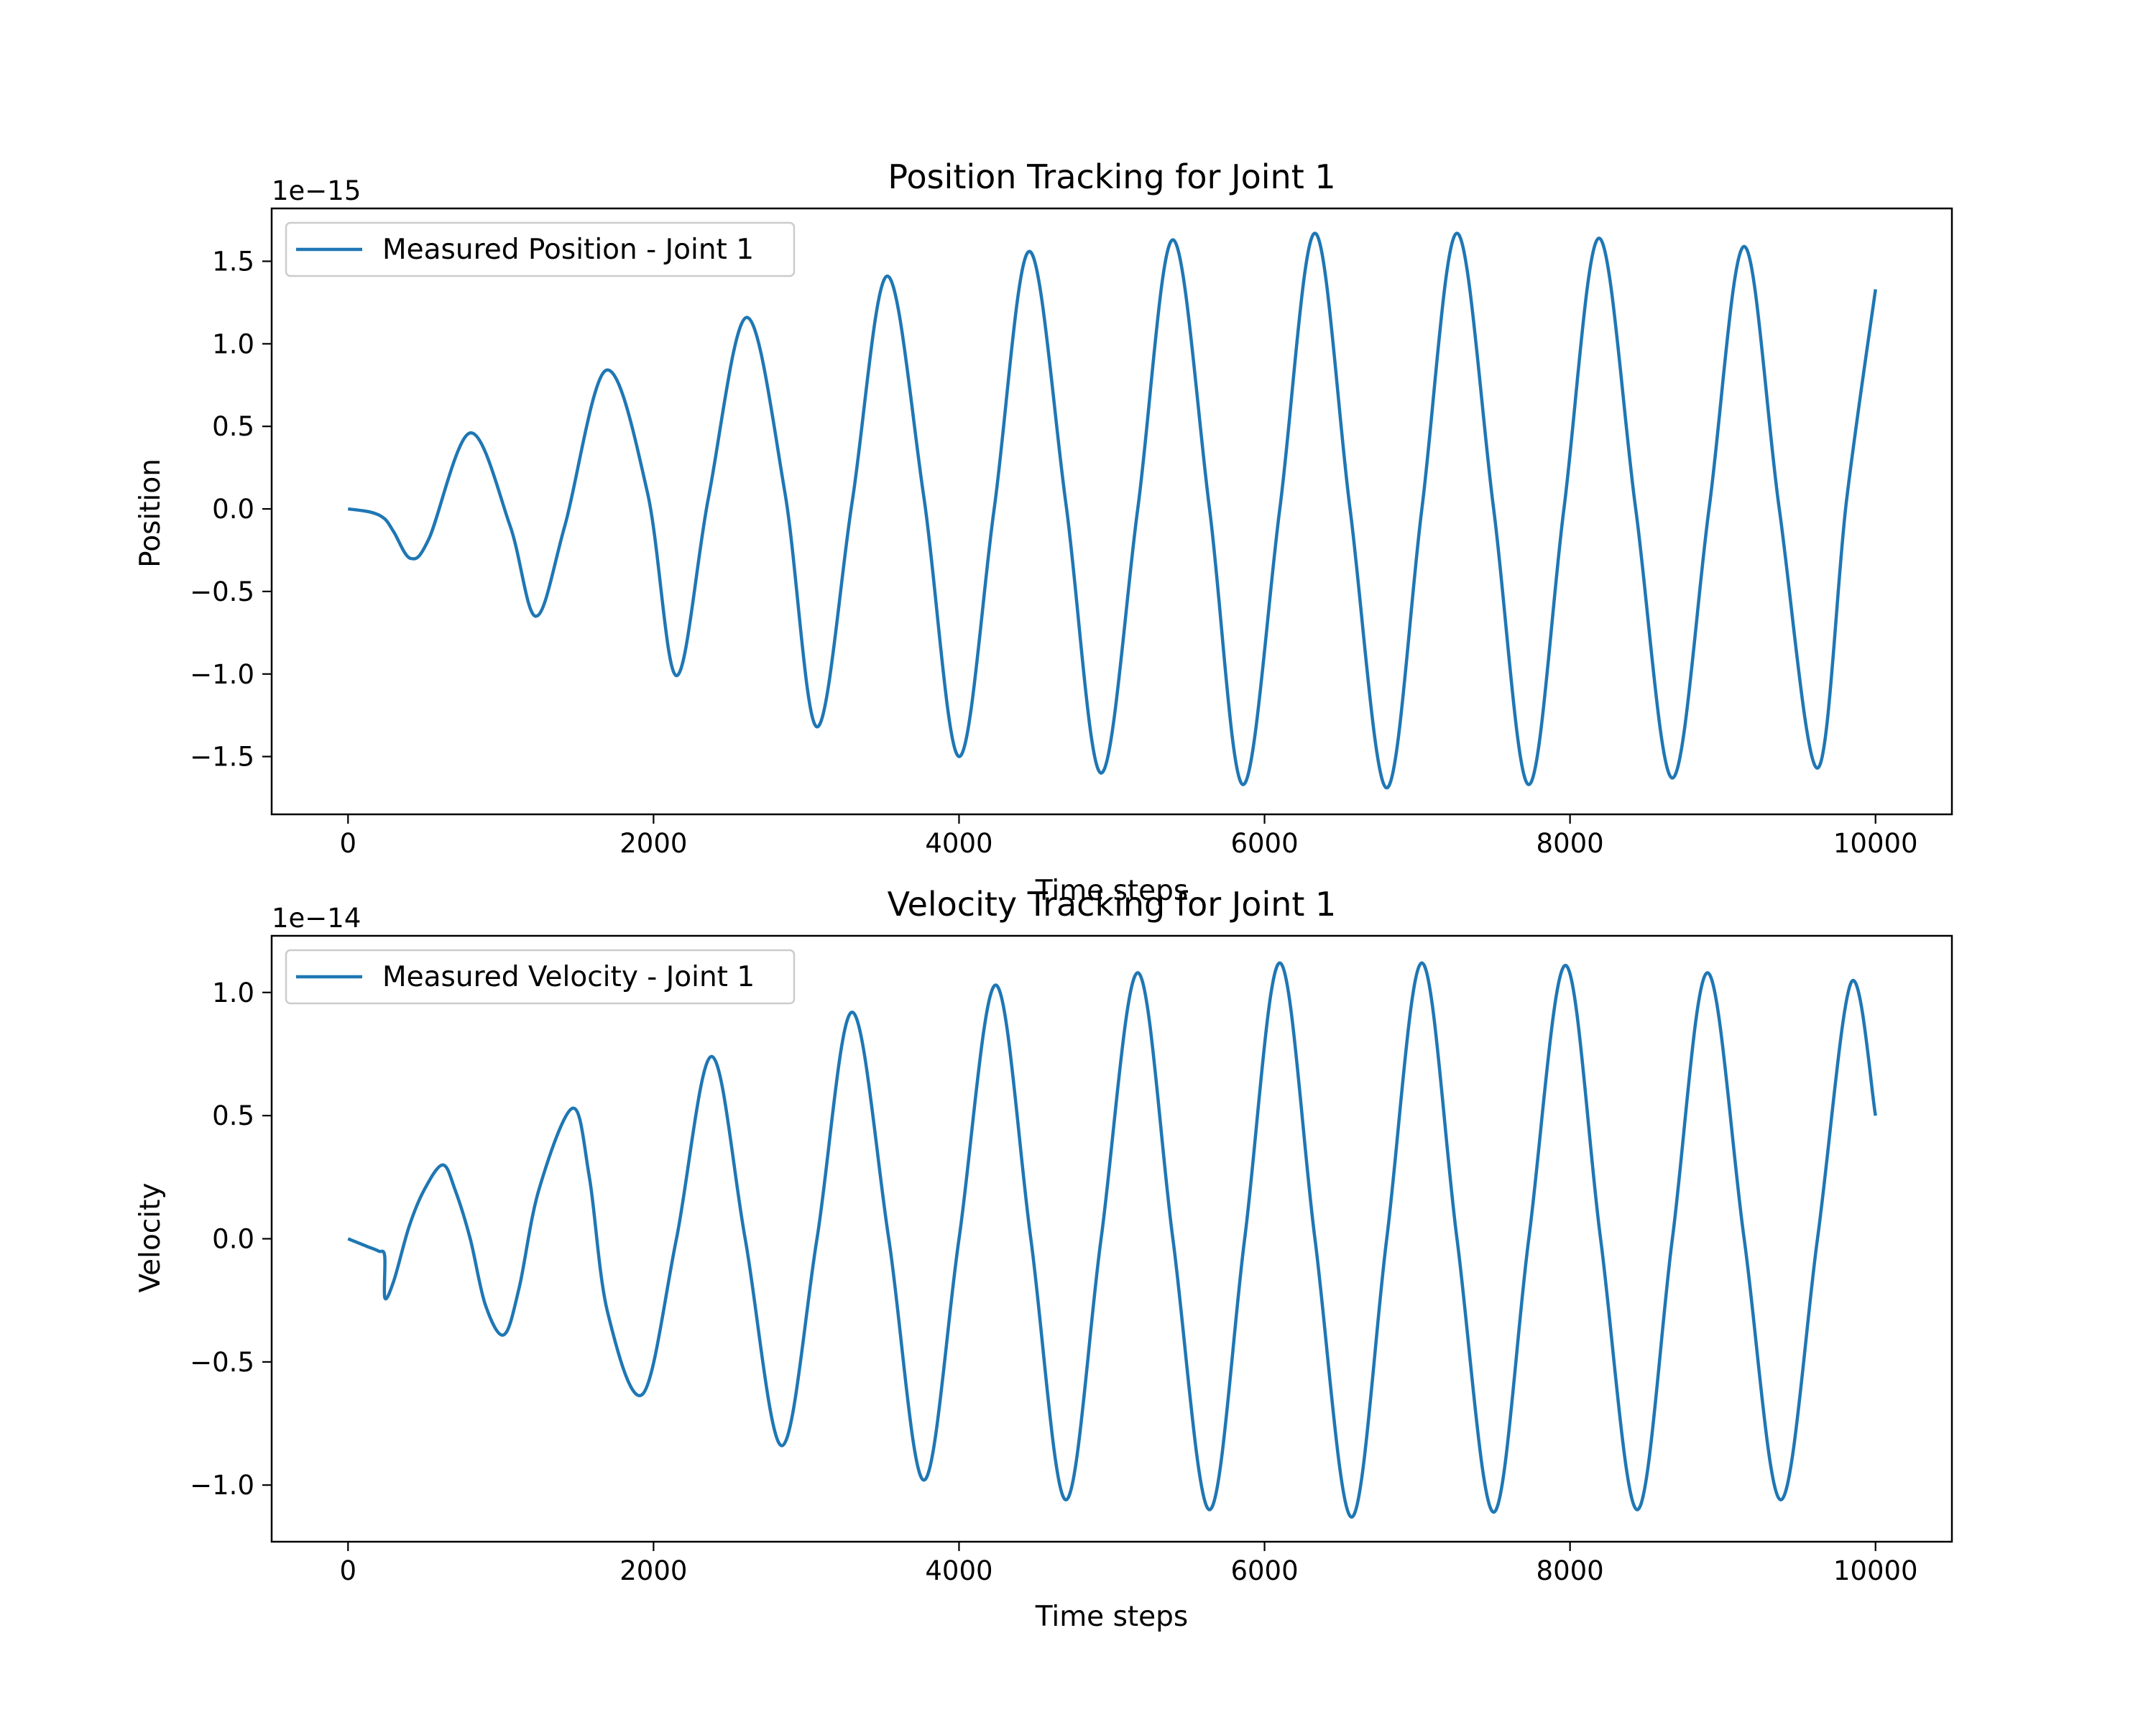 The image size is (2156, 1725). Describe the element at coordinates (1876, 843) in the screenshot. I see `position-x-tick-label: 10000` at that location.